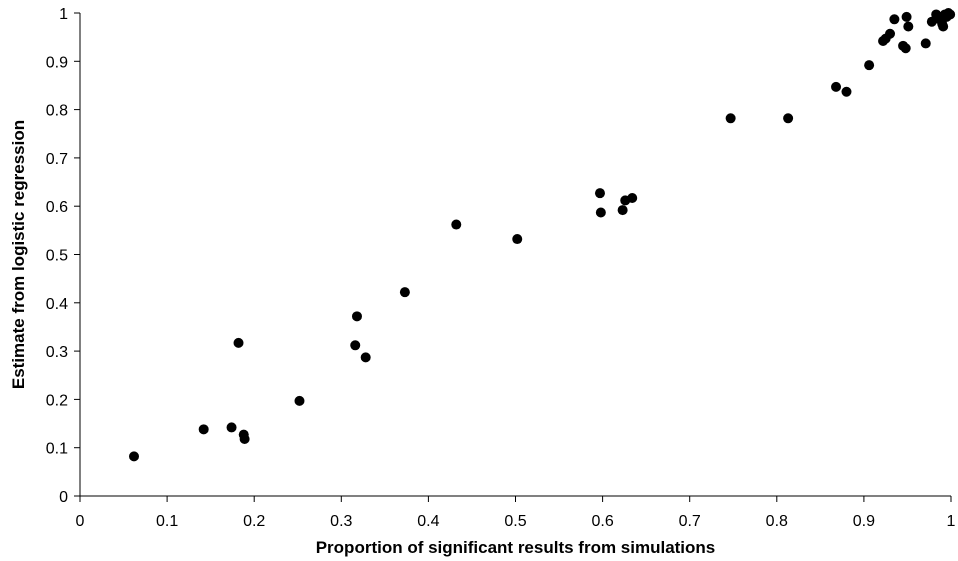  I want to click on y-tick-label: 0.4, so click(57, 304).